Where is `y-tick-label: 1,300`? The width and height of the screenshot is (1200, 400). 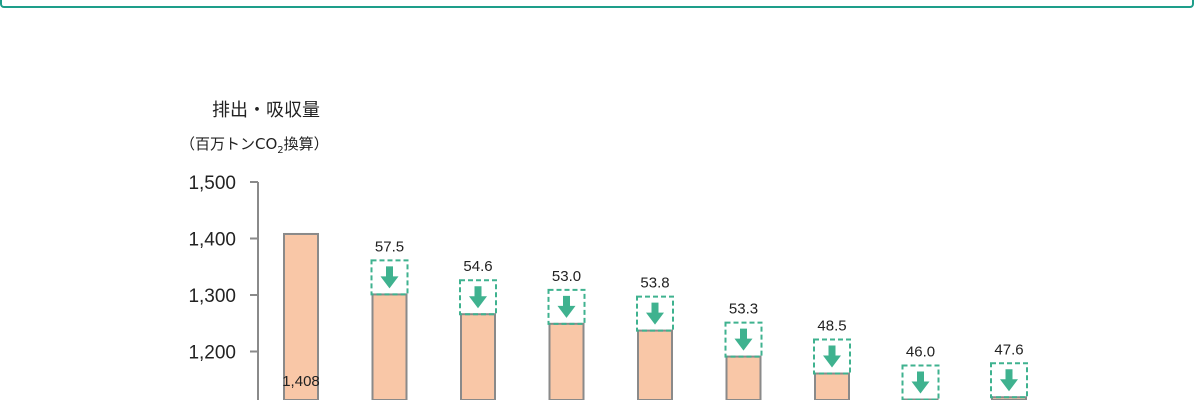 y-tick-label: 1,300 is located at coordinates (212, 296).